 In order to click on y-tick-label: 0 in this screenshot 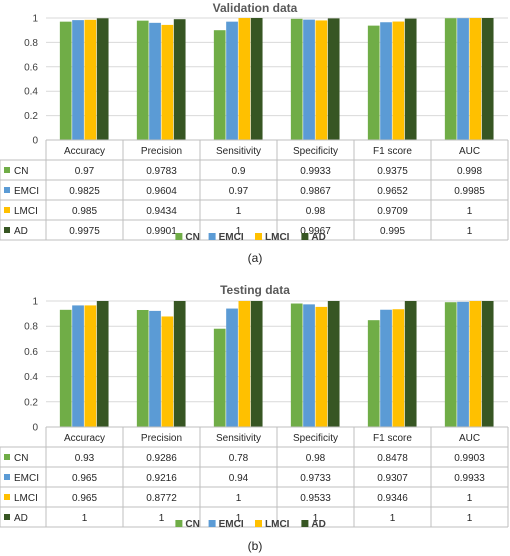, I will do `click(35, 428)`.